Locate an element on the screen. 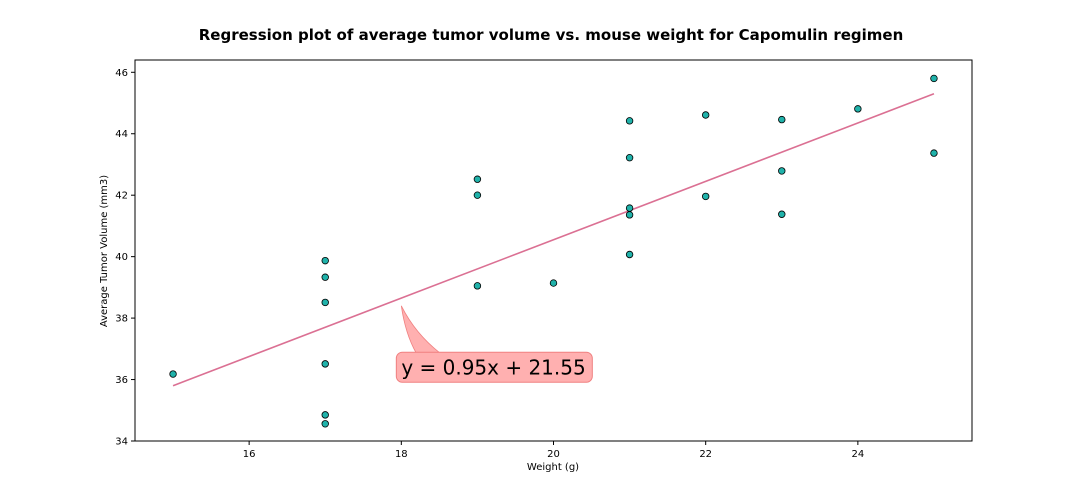 Image resolution: width=1080 pixels, height=504 pixels. x-axis-label: Weight (g) is located at coordinates (553, 467).